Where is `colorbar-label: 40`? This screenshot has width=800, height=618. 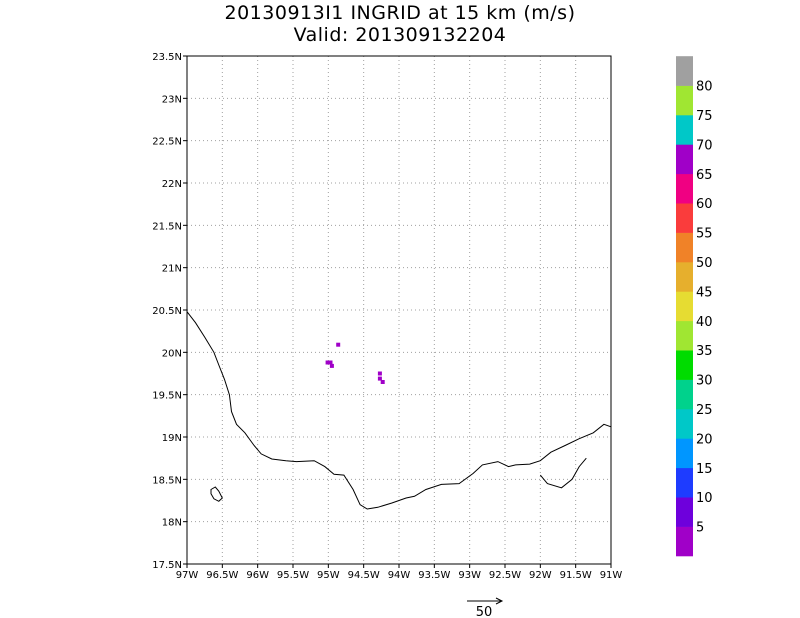 colorbar-label: 40 is located at coordinates (704, 322).